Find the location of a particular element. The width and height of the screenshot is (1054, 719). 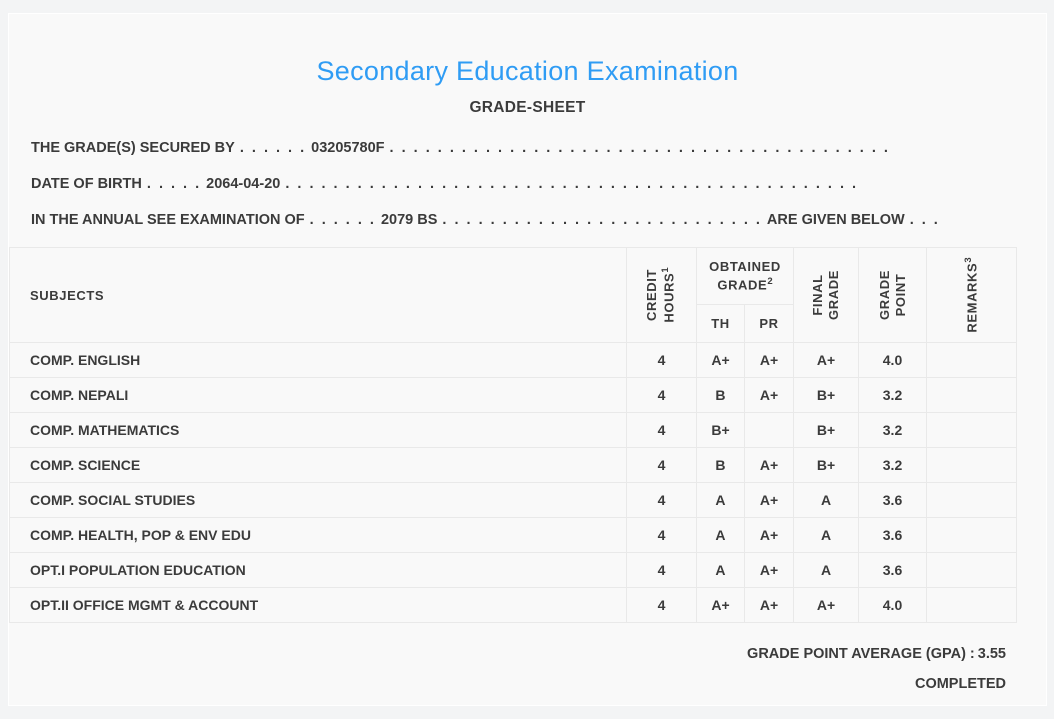

remarks-header: REMARKS3 is located at coordinates (971, 295).